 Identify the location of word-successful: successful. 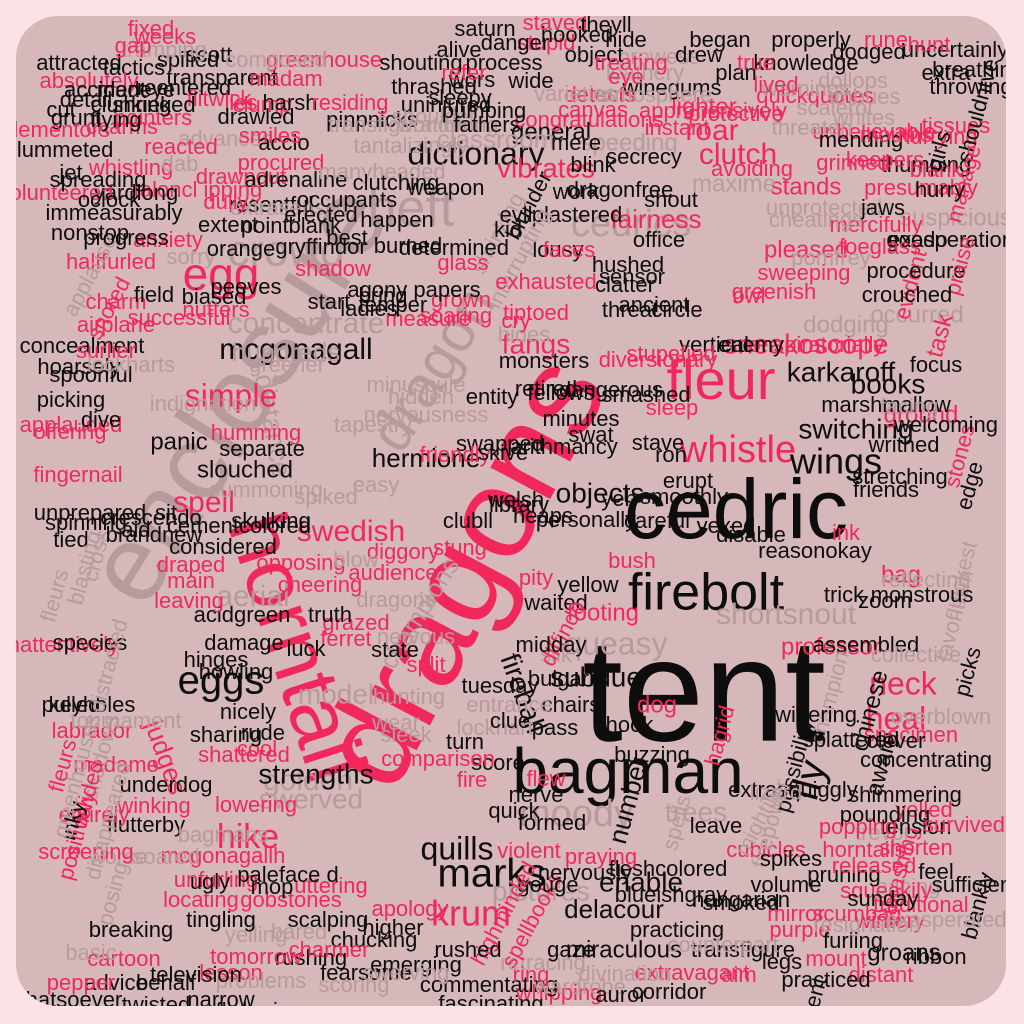
(179, 317).